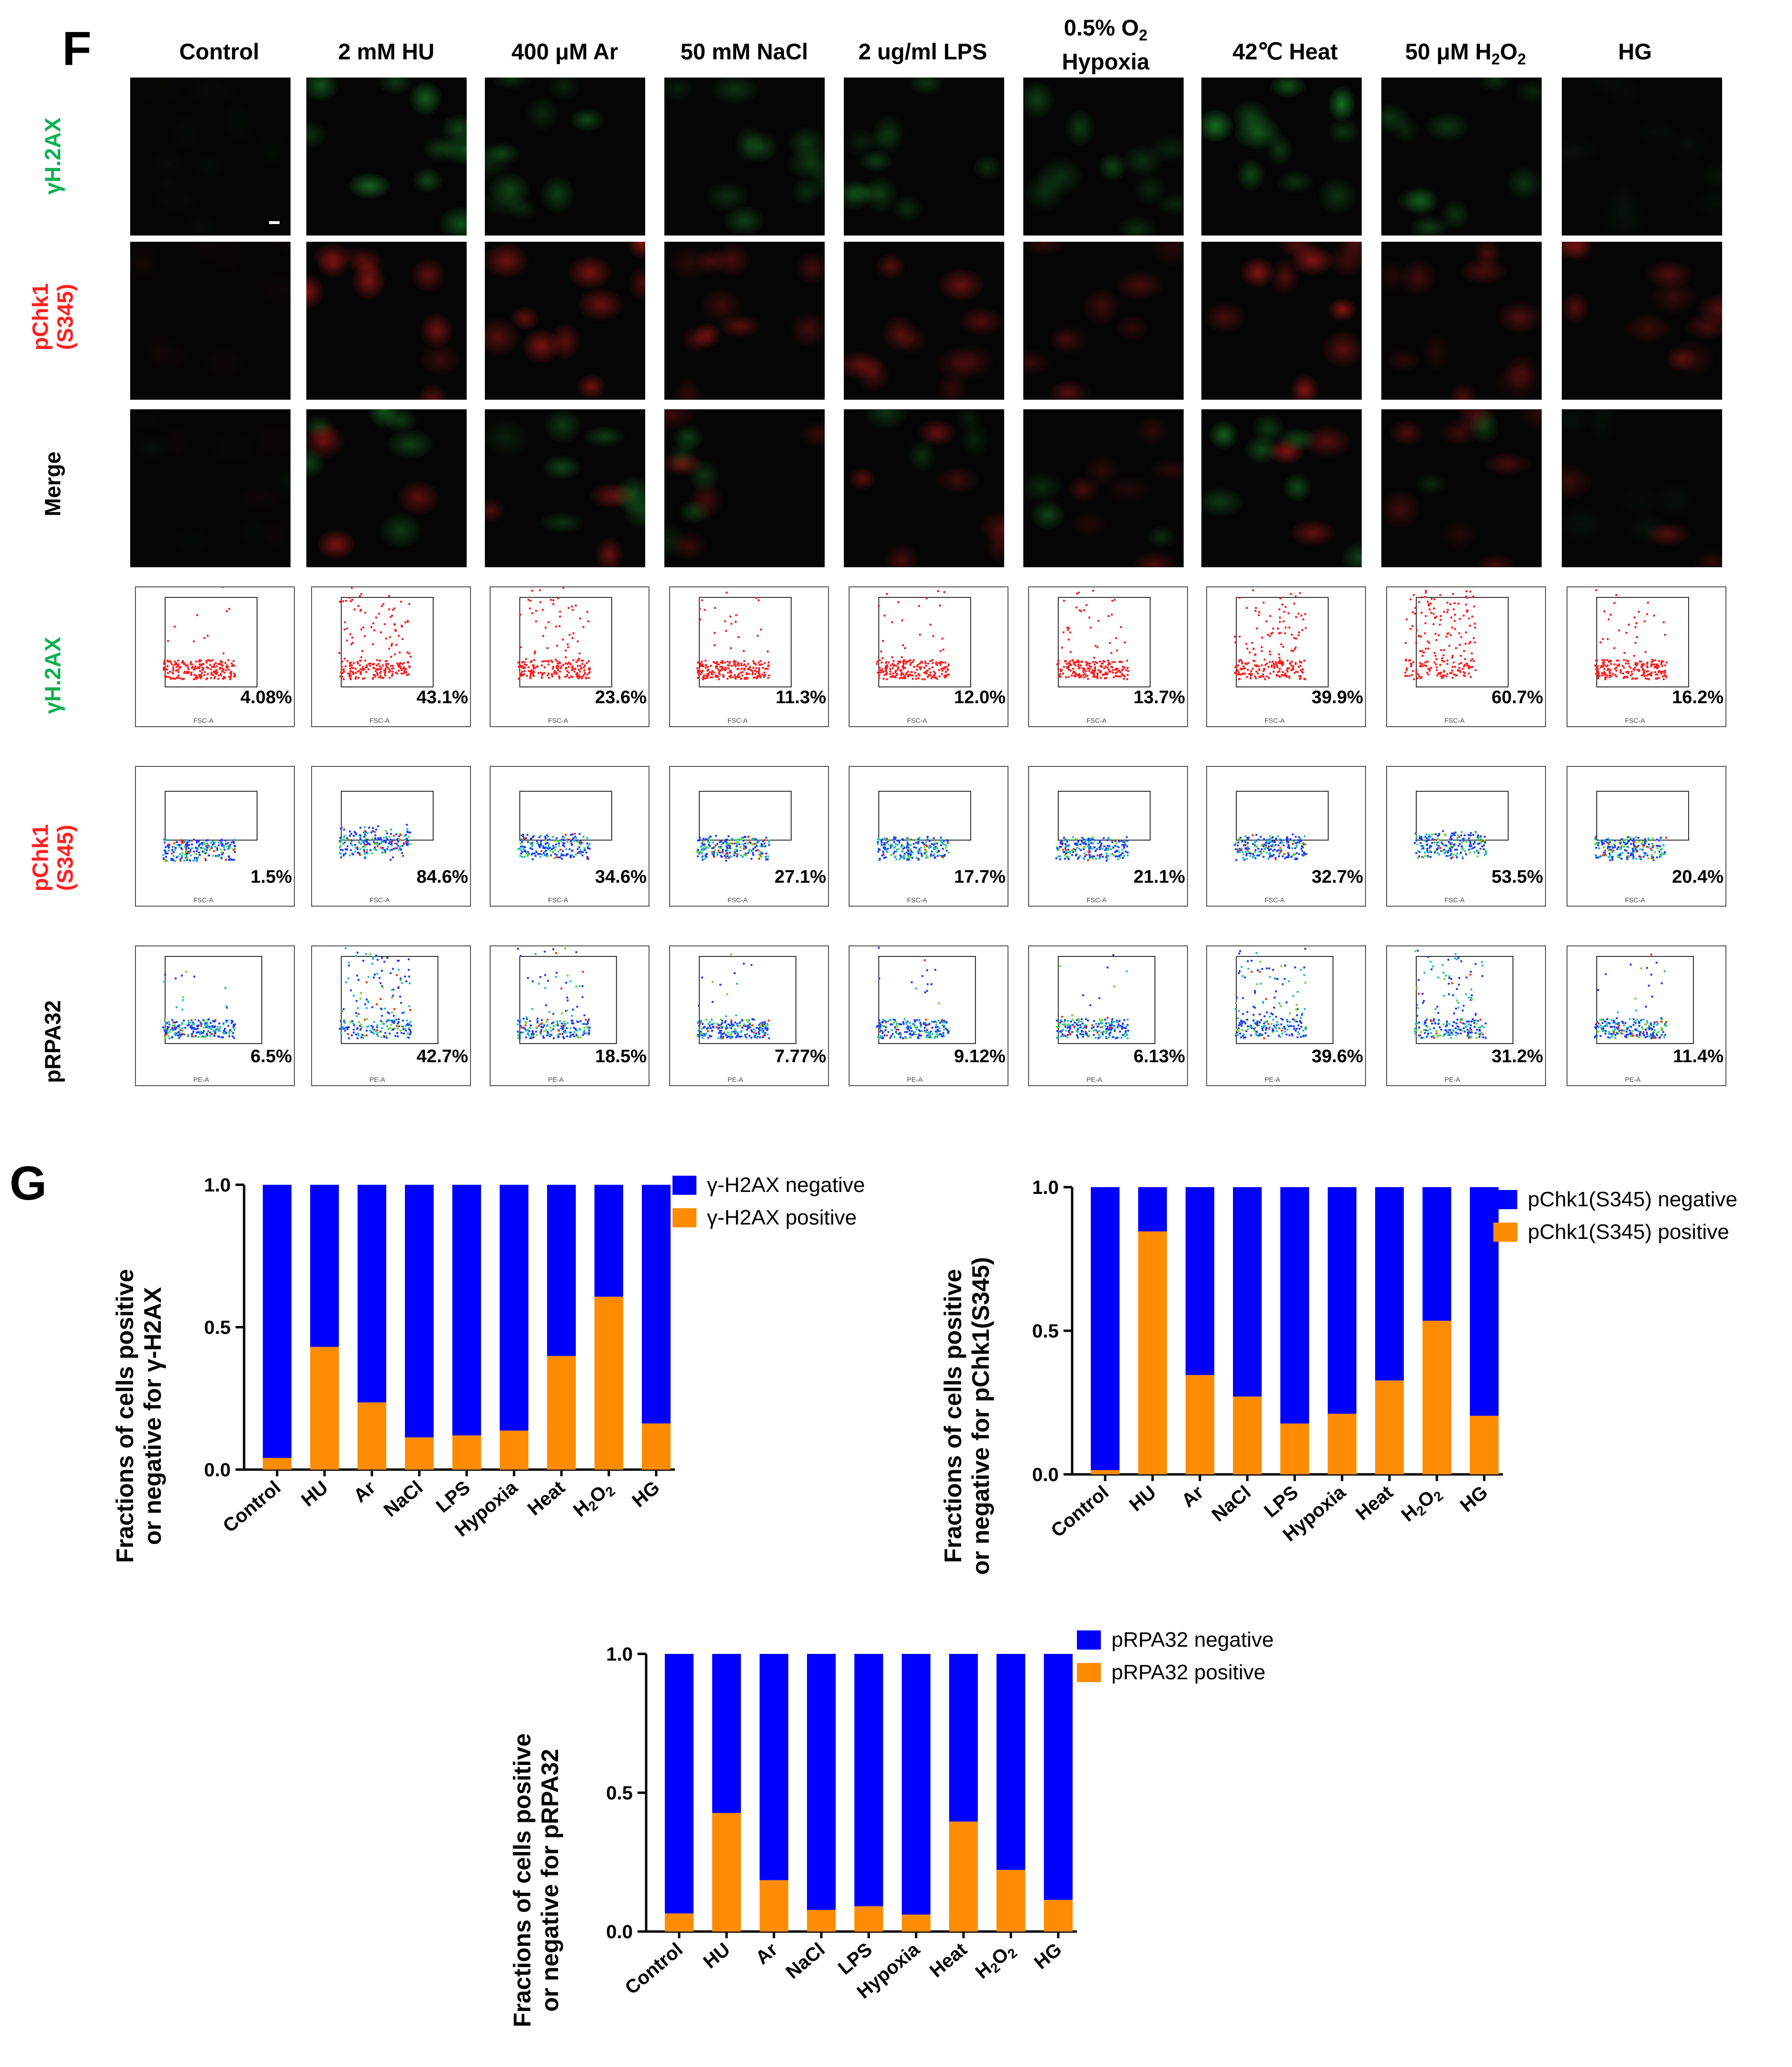 This screenshot has width=1792, height=2067. Describe the element at coordinates (274, 222) in the screenshot. I see `scale-bar` at that location.